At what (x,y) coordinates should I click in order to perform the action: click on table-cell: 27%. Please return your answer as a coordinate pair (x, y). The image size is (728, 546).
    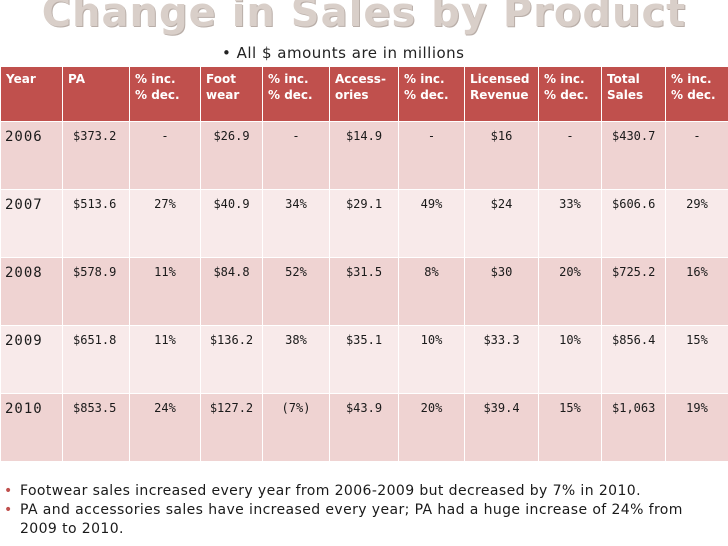
    Looking at the image, I should click on (165, 223).